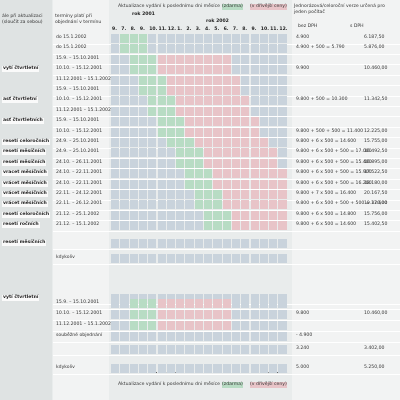  What do you see at coordinates (232, 385) in the screenshot?
I see `footer-free-note: (zdarma)` at bounding box center [232, 385].